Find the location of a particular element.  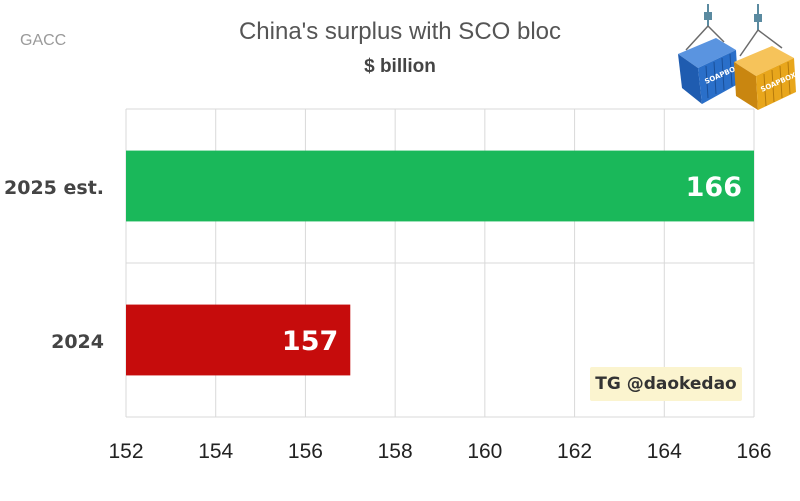

shipping-container-logo: SOAPBOX SOAPBOX is located at coordinates (738, 57).